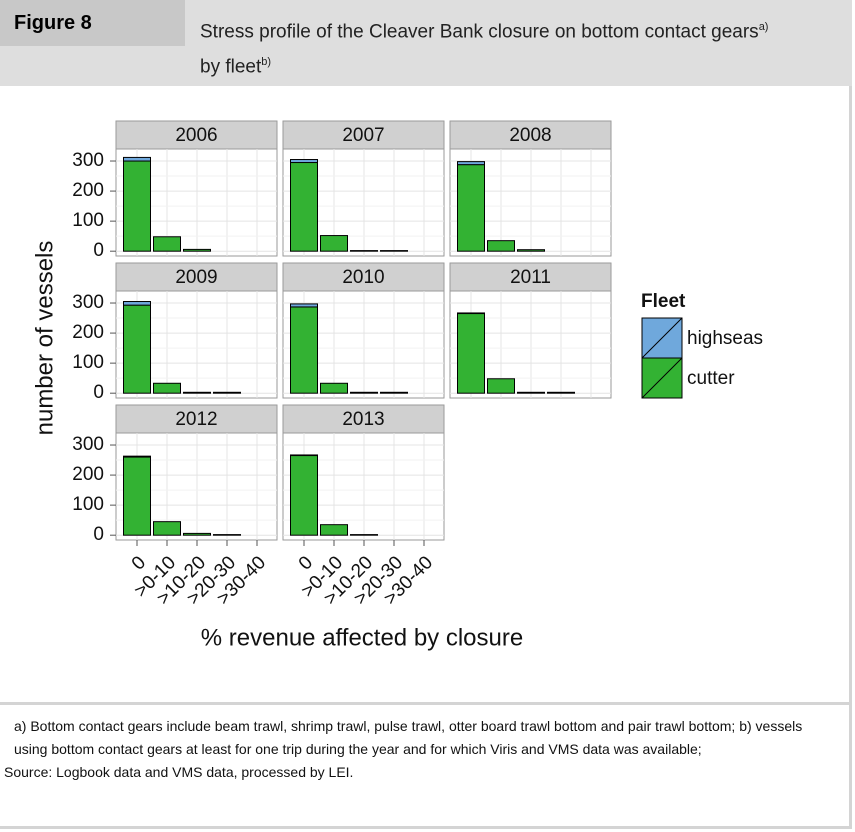  I want to click on title-note: b), so click(266, 62).